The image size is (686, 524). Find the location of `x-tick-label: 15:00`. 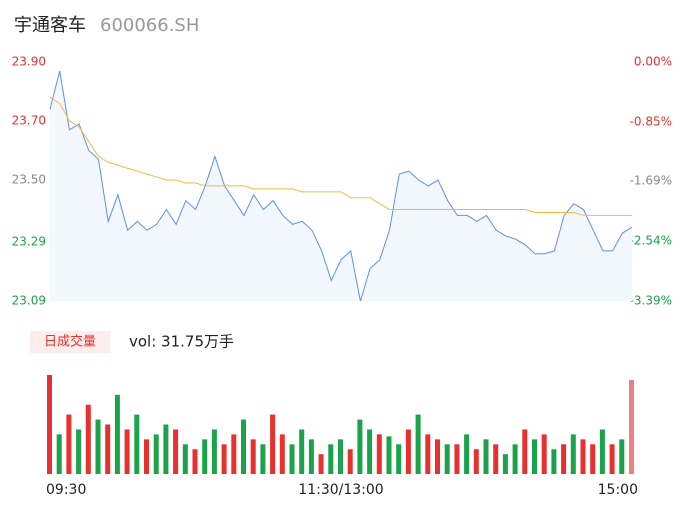

x-tick-label: 15:00 is located at coordinates (618, 490).